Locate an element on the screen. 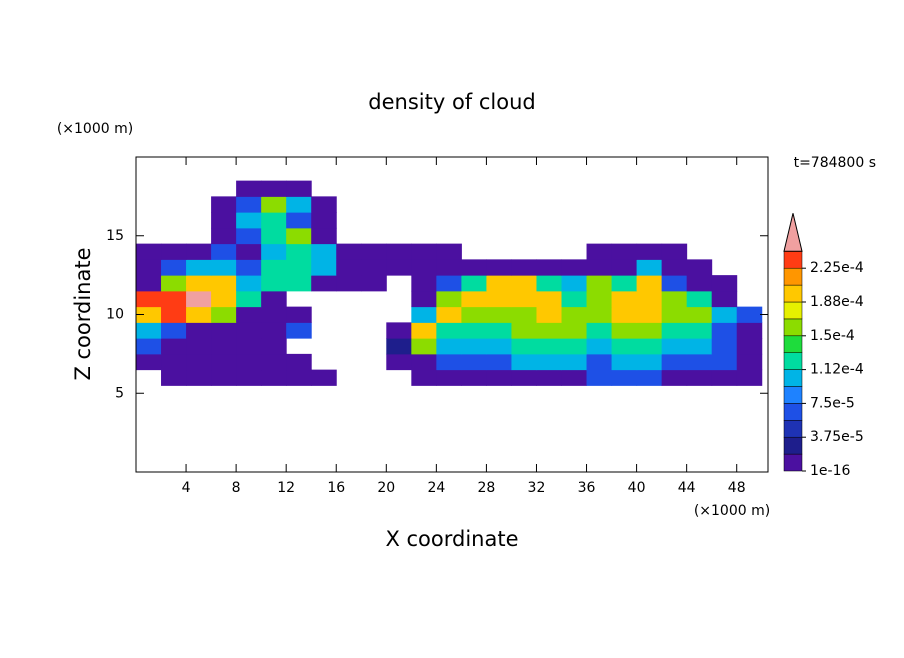 Image resolution: width=904 pixels, height=658 pixels. x-tick-label: 16 is located at coordinates (336, 488).